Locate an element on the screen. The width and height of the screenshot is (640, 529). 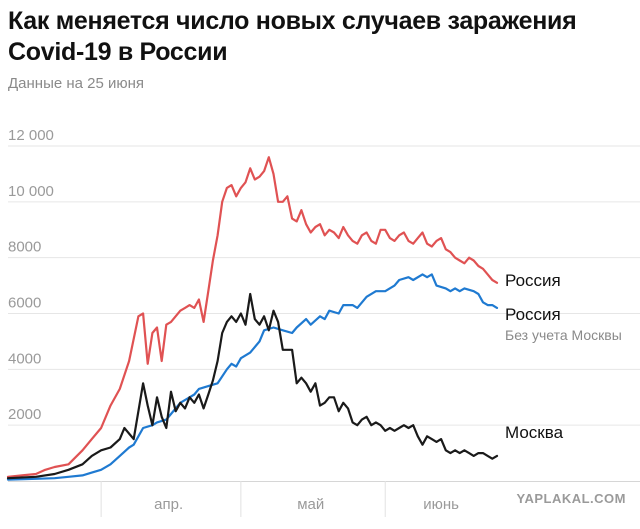
y-tick-label: 4000 is located at coordinates (24, 358).